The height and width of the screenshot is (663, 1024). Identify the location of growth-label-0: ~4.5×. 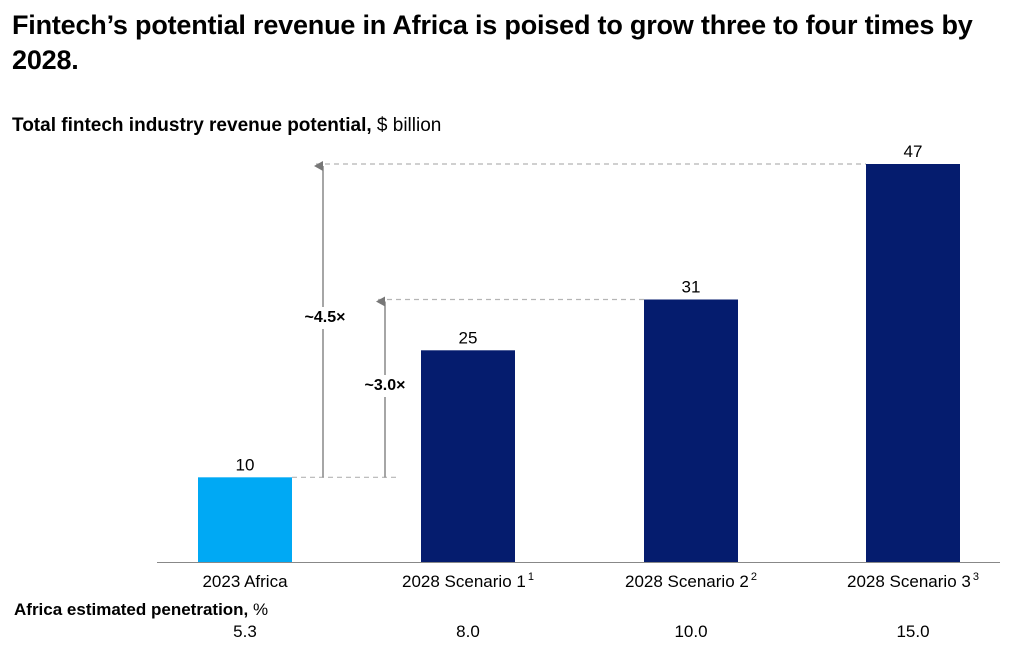
(325, 317).